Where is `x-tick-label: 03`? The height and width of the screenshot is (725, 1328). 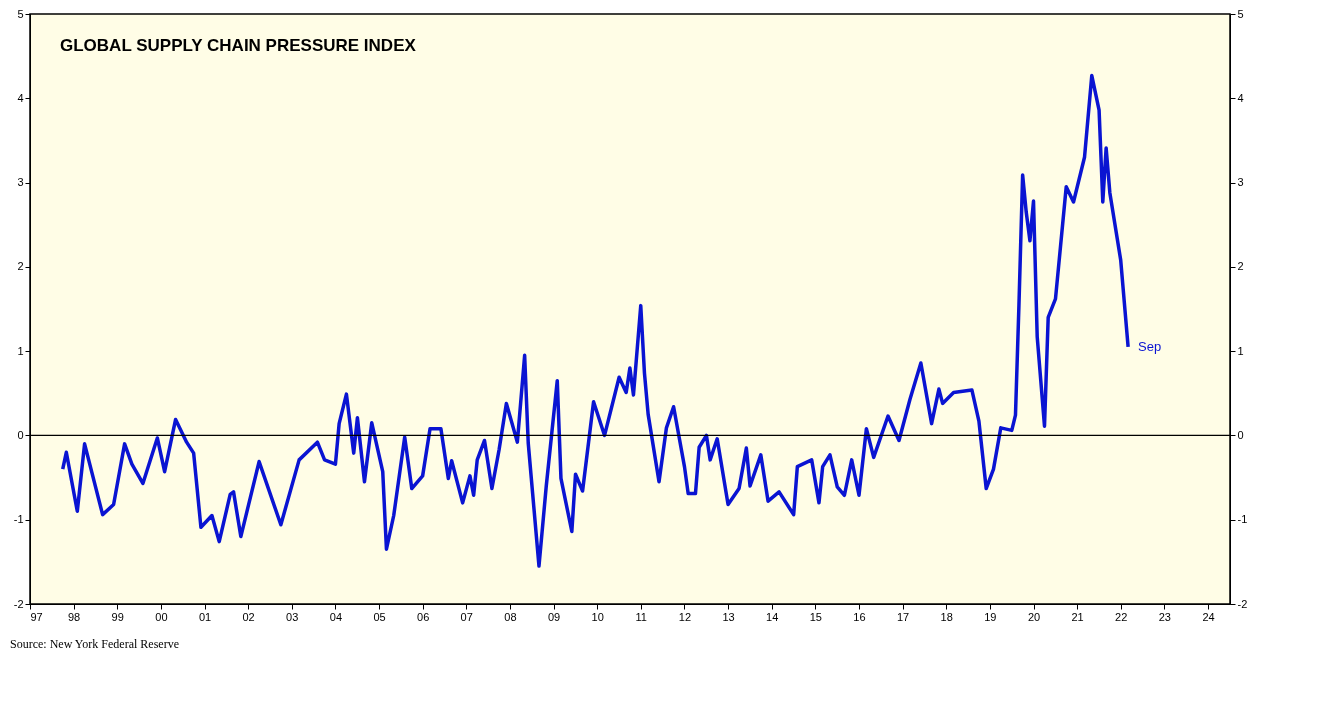 x-tick-label: 03 is located at coordinates (292, 616).